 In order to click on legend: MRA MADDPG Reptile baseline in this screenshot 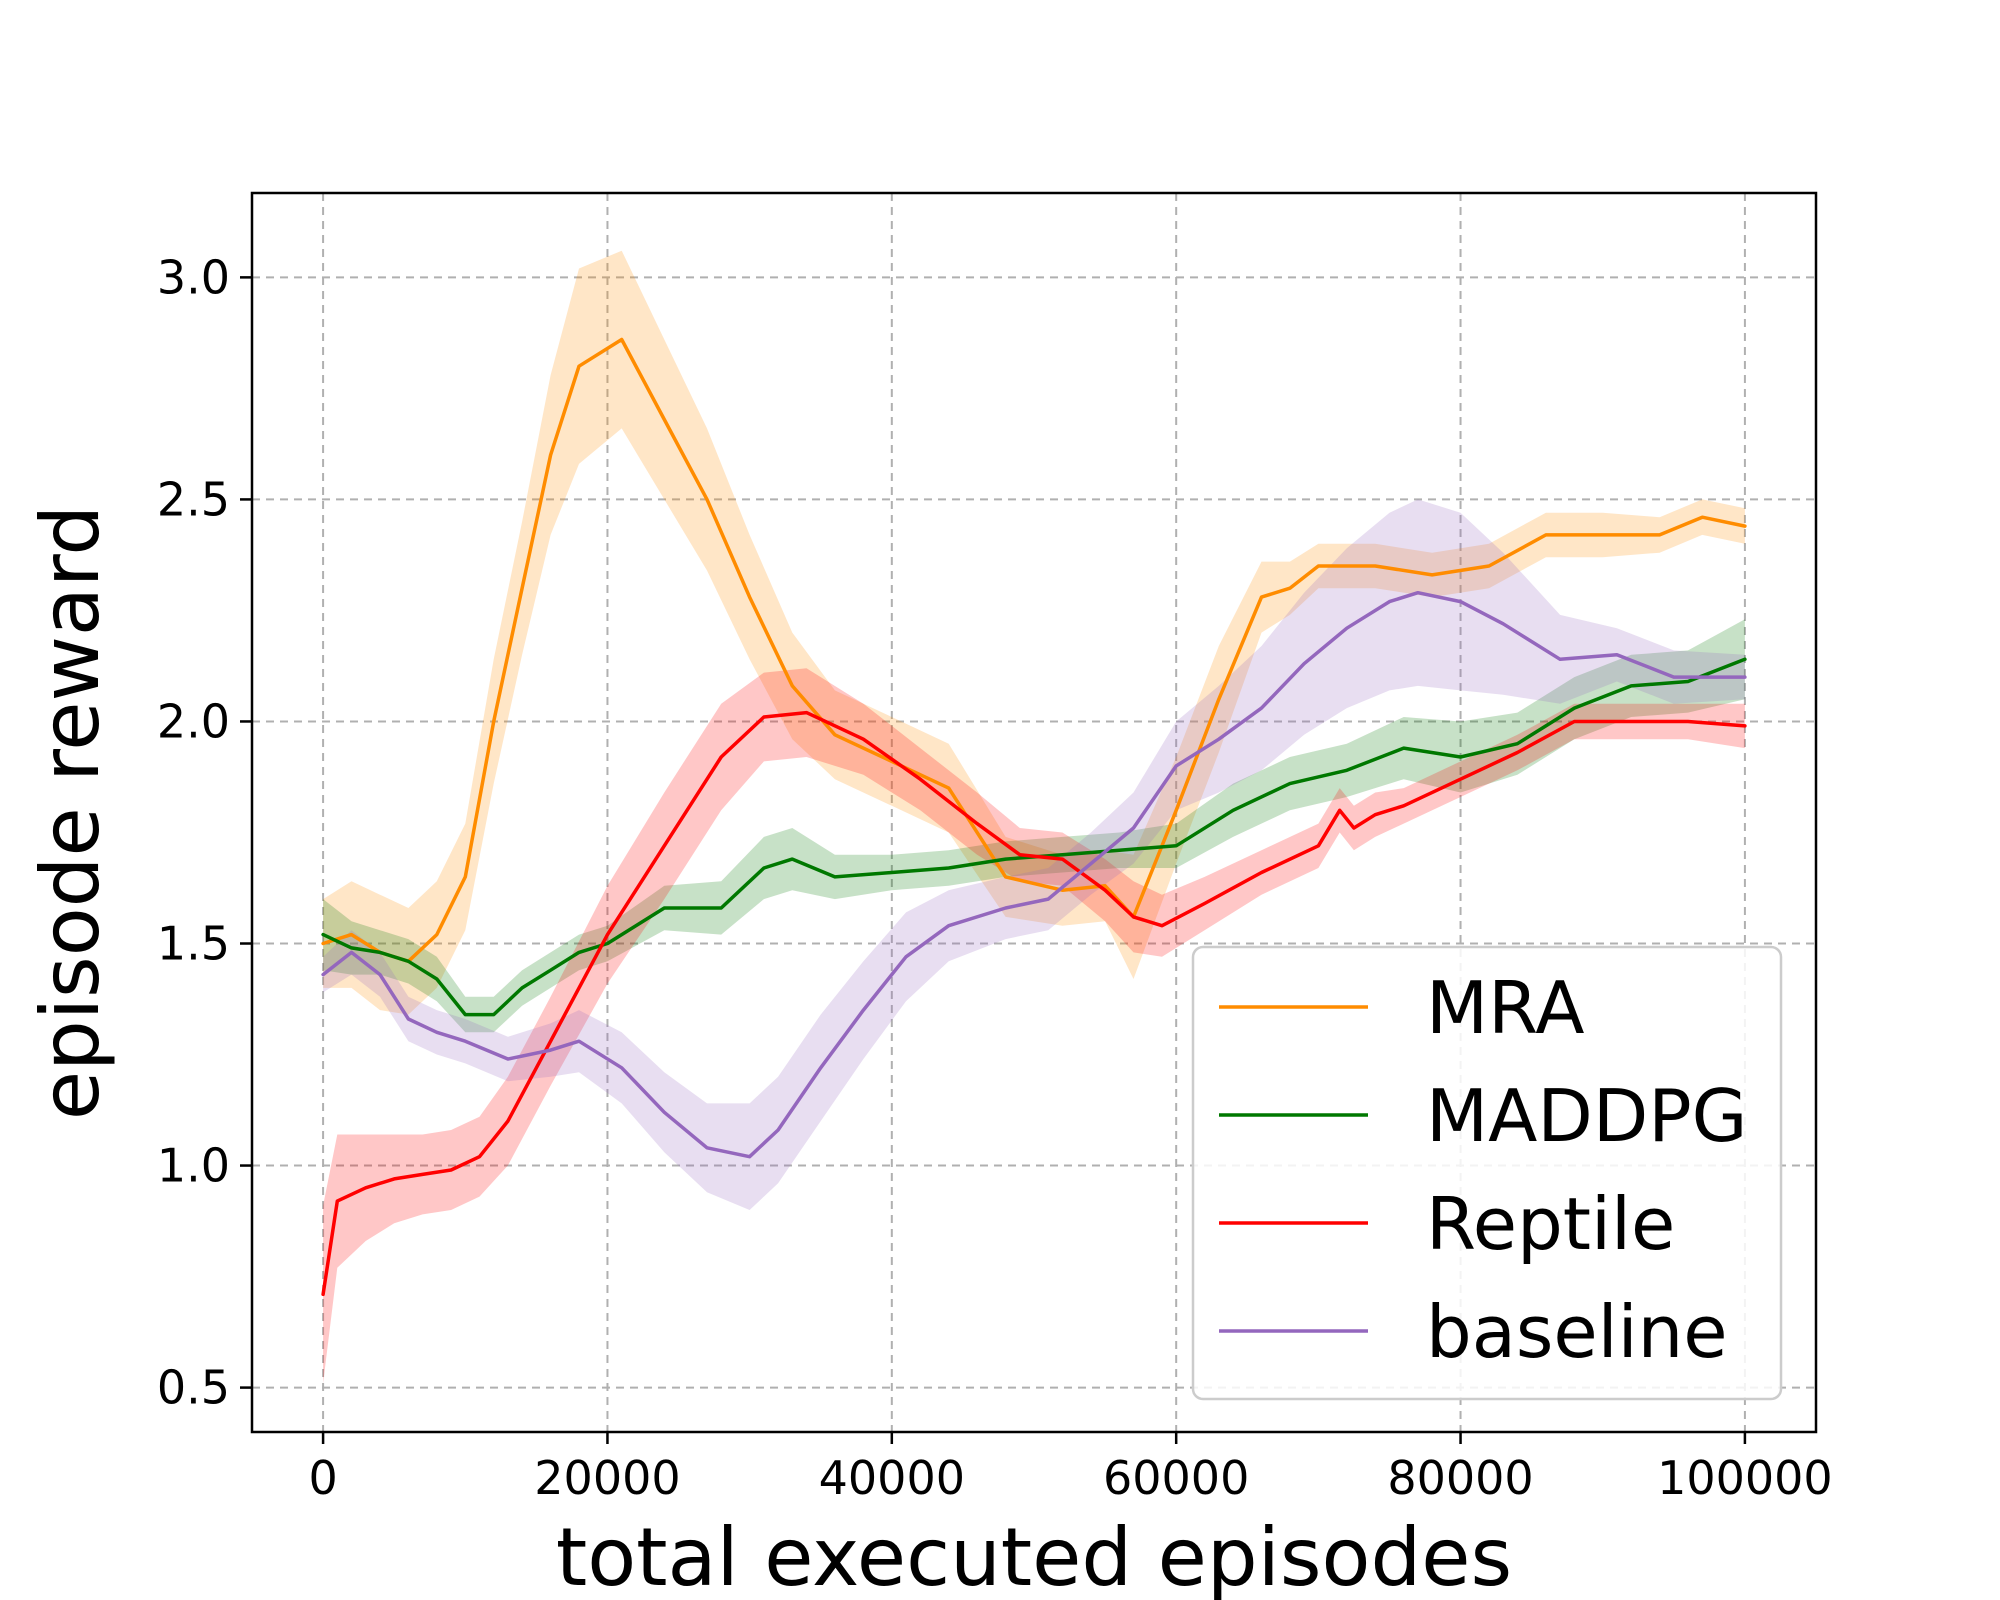, I will do `click(1487, 1173)`.